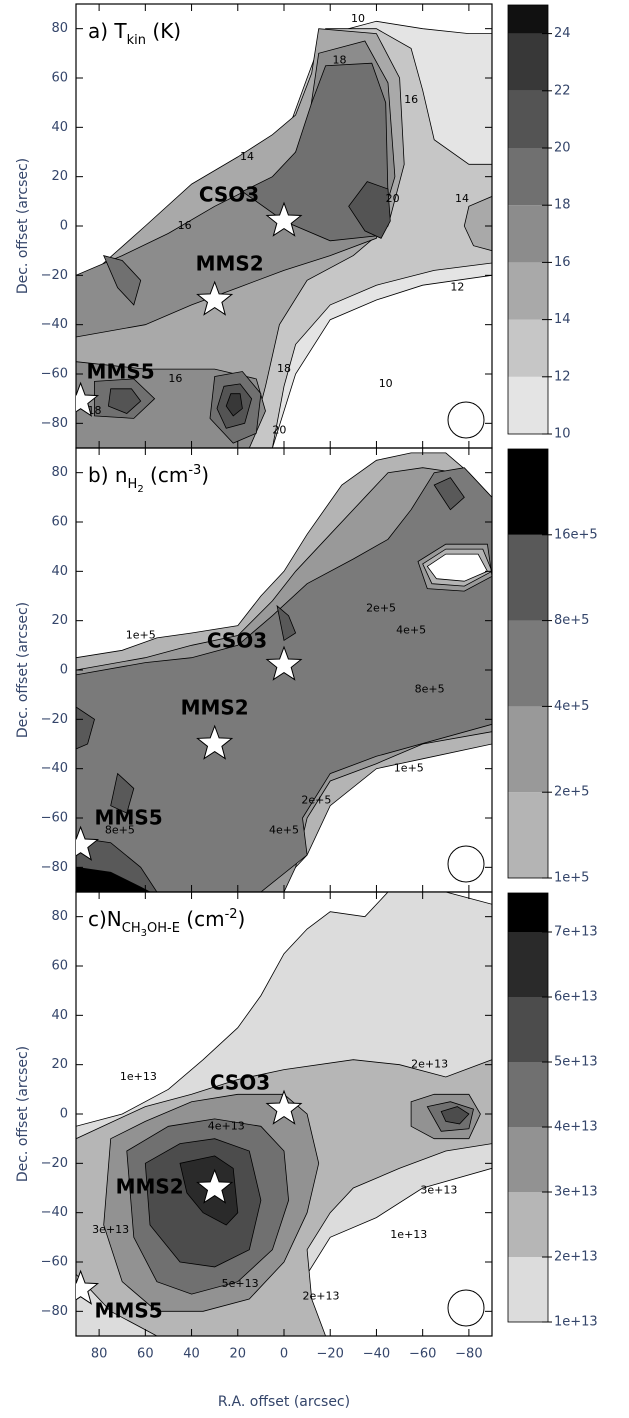 This screenshot has width=629, height=1418. Describe the element at coordinates (194, 470) in the screenshot. I see `title-part: -3` at that location.